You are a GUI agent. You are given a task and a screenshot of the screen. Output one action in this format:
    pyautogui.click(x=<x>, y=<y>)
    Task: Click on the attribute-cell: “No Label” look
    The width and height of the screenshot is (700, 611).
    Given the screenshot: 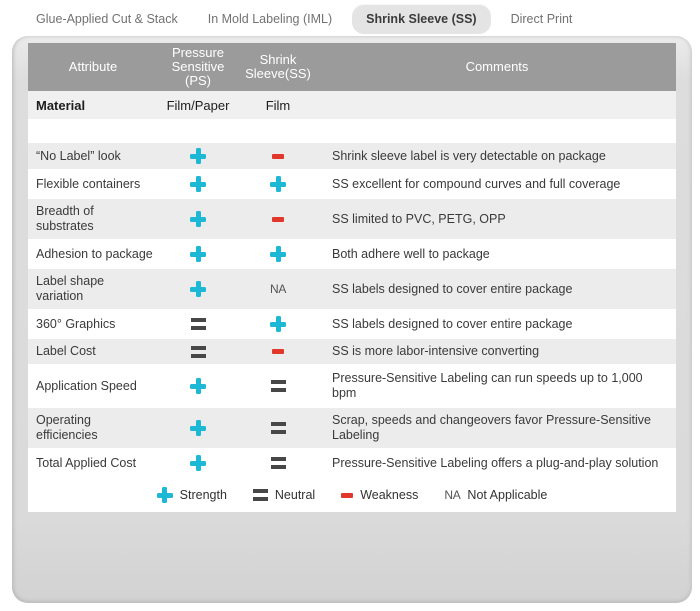 What is the action you would take?
    pyautogui.click(x=93, y=157)
    